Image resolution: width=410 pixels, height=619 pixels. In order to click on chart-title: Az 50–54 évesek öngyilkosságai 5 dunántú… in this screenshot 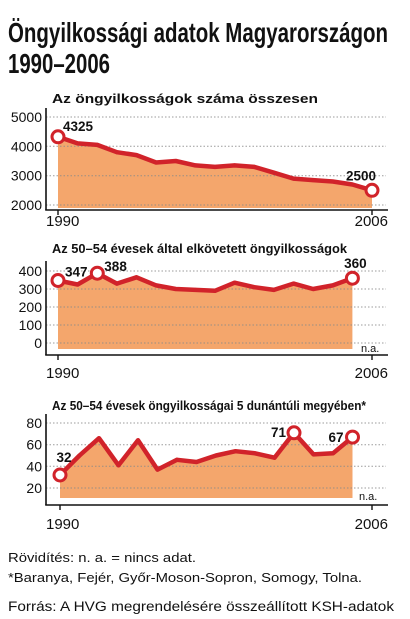, I will do `click(209, 405)`.